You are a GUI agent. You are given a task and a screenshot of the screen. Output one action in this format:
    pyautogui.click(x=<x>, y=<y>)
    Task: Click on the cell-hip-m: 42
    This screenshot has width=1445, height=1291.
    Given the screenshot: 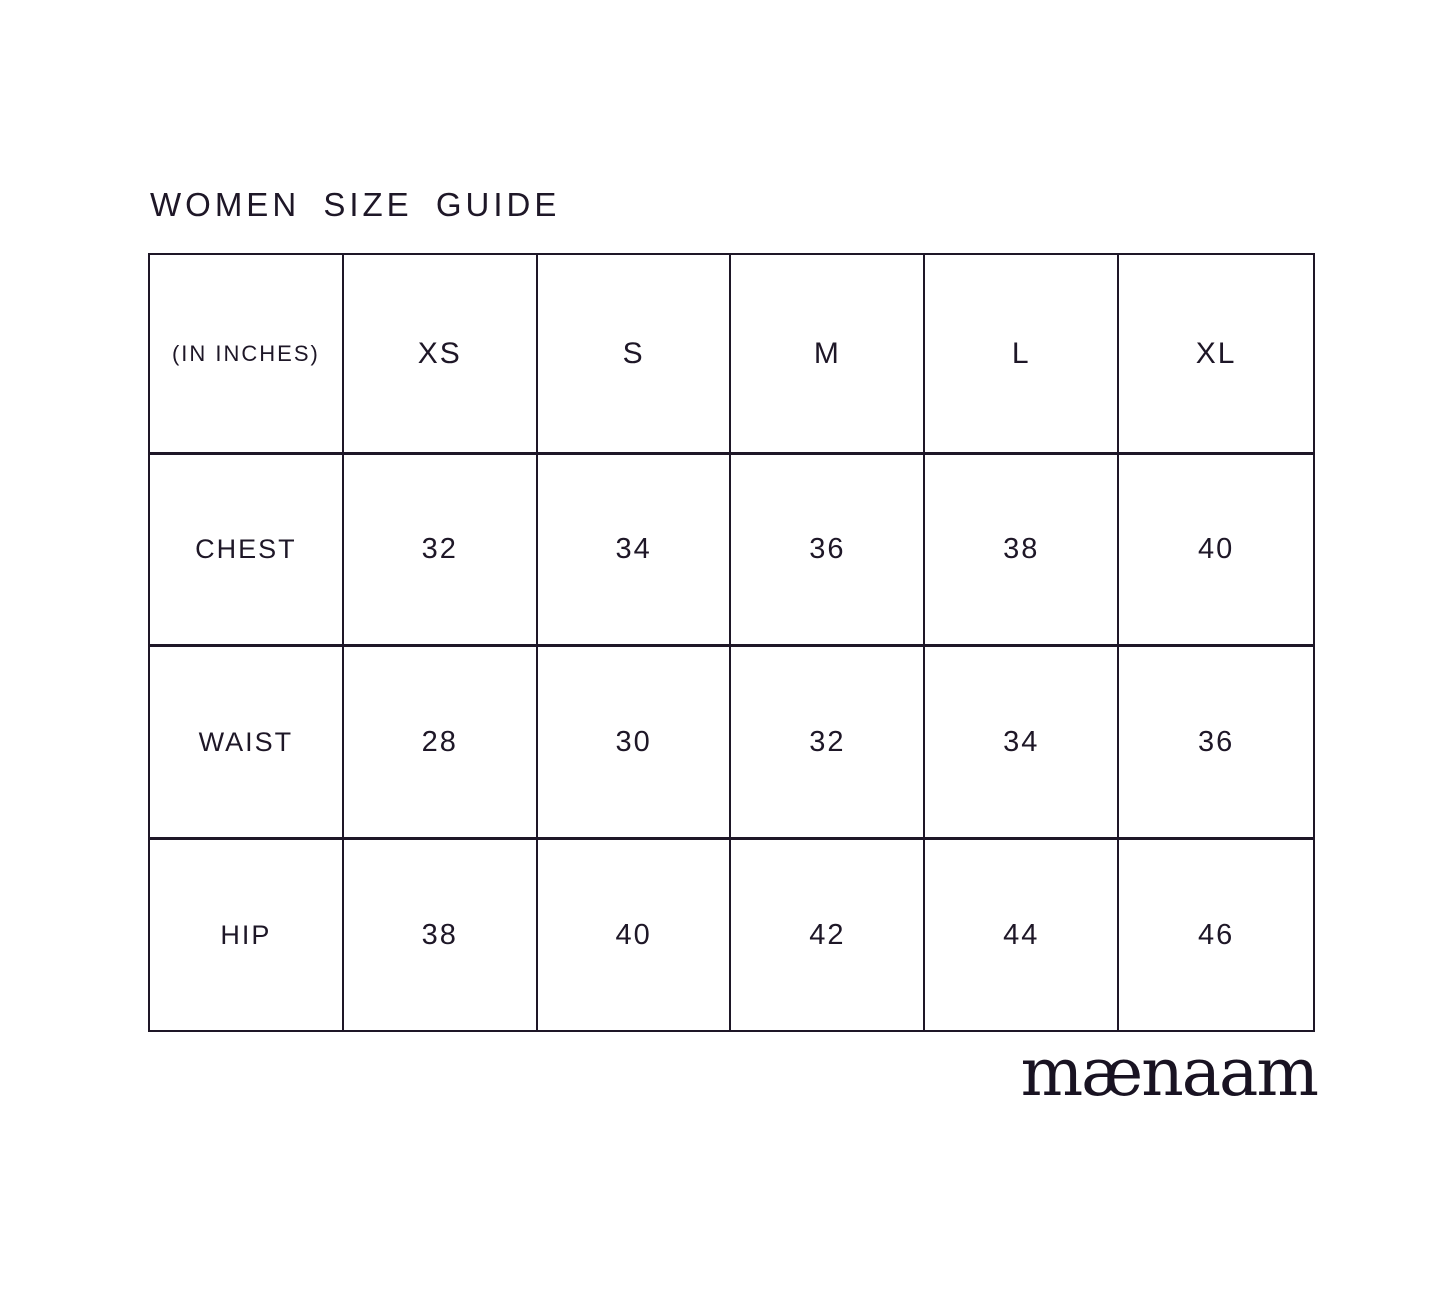 What is the action you would take?
    pyautogui.click(x=828, y=935)
    